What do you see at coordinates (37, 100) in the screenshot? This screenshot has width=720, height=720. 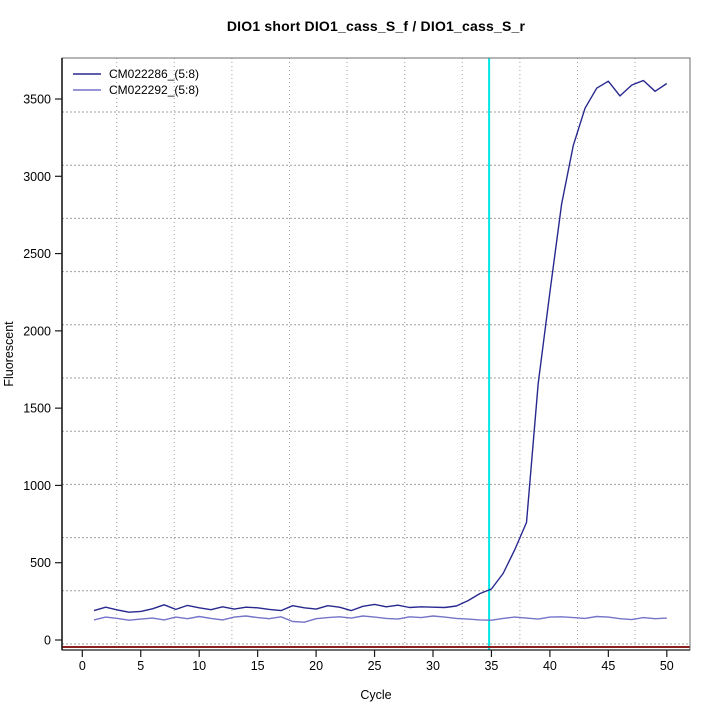 I see `y-tick-label: 3500` at bounding box center [37, 100].